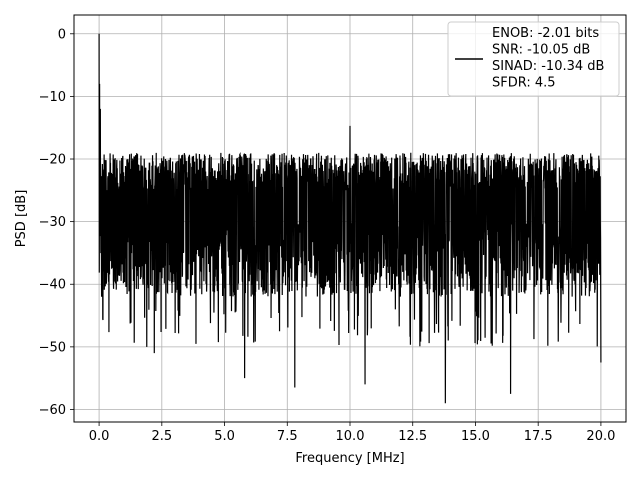 Image resolution: width=640 pixels, height=480 pixels. Describe the element at coordinates (52, 222) in the screenshot. I see `y-tick-label: −30` at that location.